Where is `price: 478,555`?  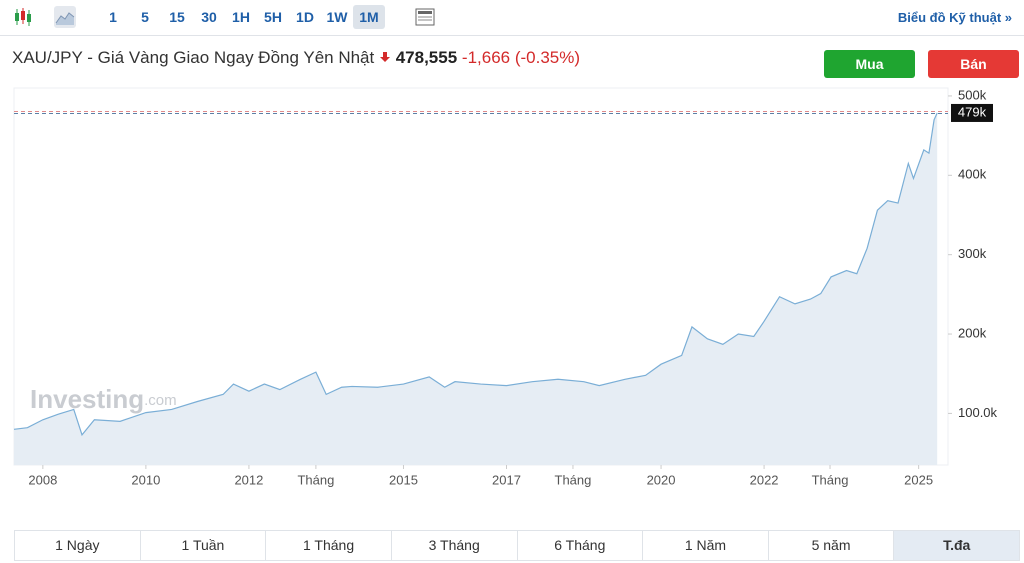
price: 478,555 is located at coordinates (426, 57).